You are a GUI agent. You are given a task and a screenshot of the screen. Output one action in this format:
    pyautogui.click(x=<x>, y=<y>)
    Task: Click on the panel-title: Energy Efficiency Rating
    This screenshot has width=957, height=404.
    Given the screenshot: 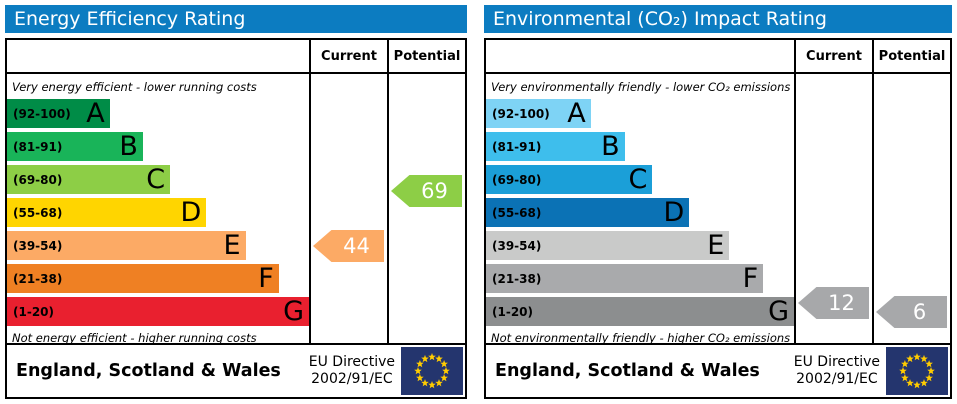 What is the action you would take?
    pyautogui.click(x=130, y=19)
    